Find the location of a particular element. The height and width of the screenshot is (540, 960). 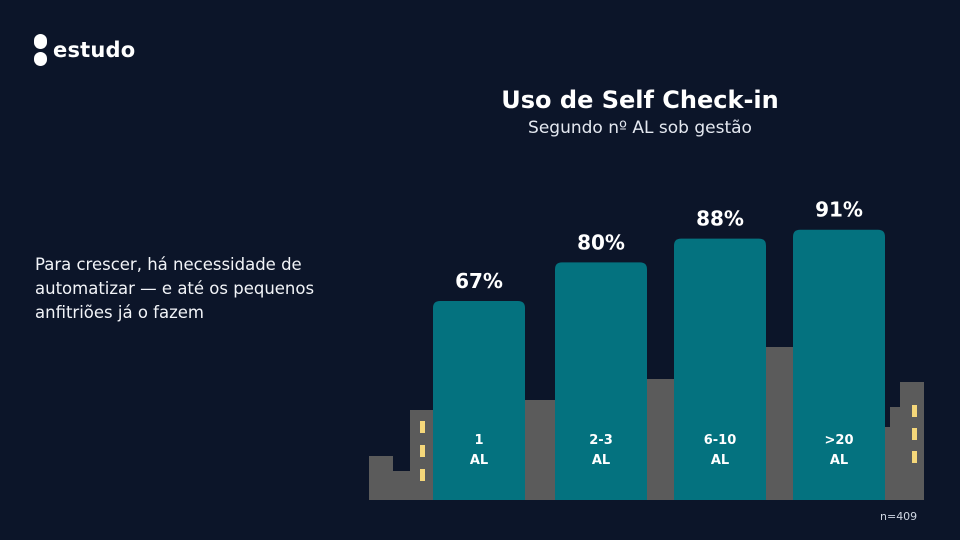

category-label: >20 is located at coordinates (839, 440).